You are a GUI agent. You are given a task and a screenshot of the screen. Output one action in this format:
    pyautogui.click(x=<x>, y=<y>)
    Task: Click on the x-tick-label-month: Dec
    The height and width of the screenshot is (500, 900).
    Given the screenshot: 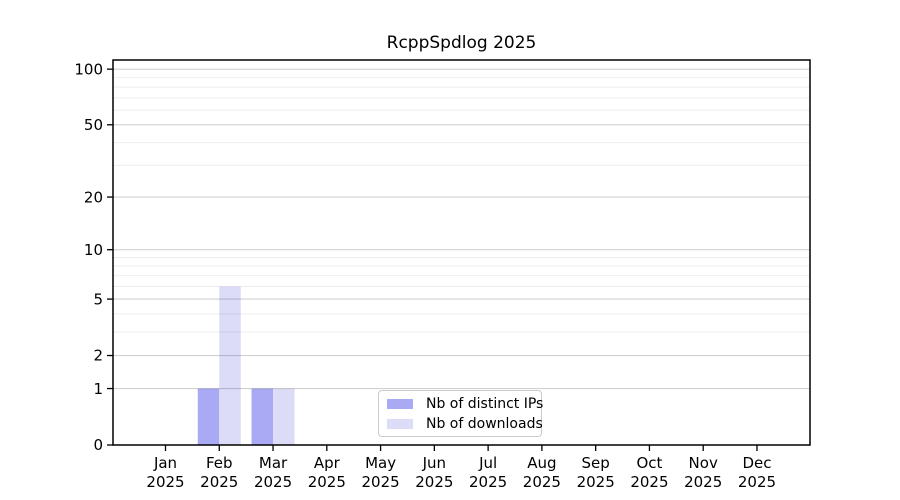 What is the action you would take?
    pyautogui.click(x=756, y=463)
    